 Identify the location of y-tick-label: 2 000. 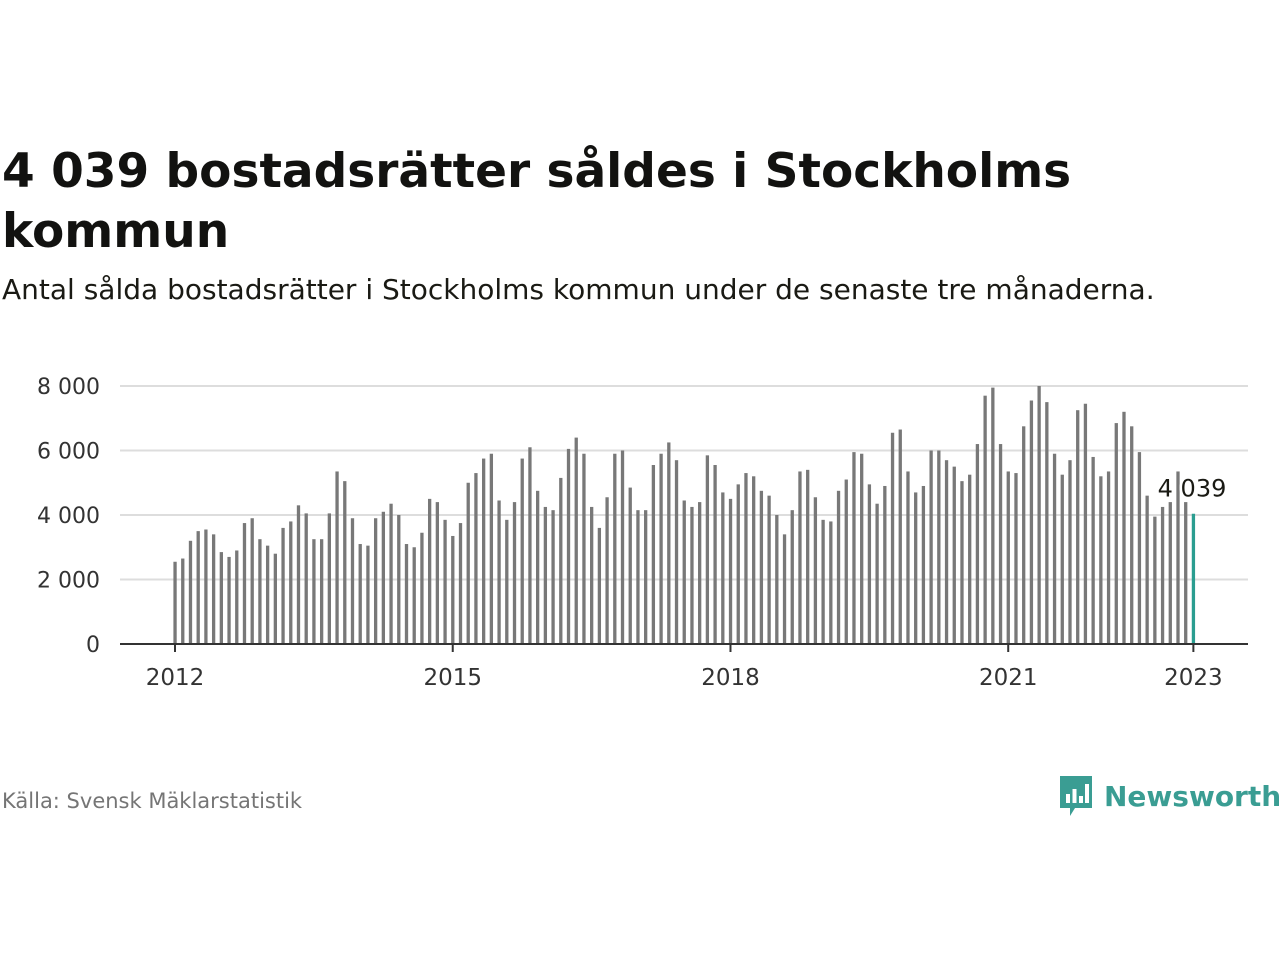
(68, 581).